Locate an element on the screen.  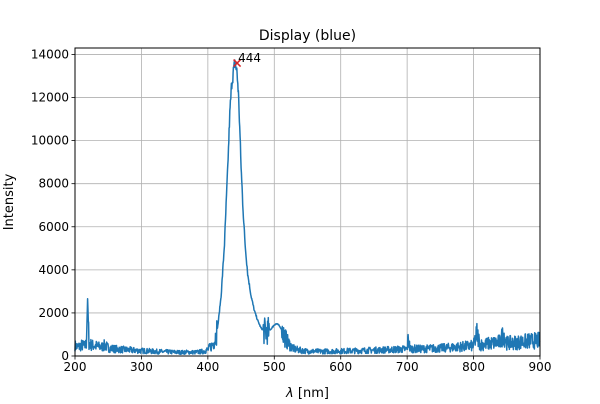
y-tick-label: 0 is located at coordinates (65, 356).